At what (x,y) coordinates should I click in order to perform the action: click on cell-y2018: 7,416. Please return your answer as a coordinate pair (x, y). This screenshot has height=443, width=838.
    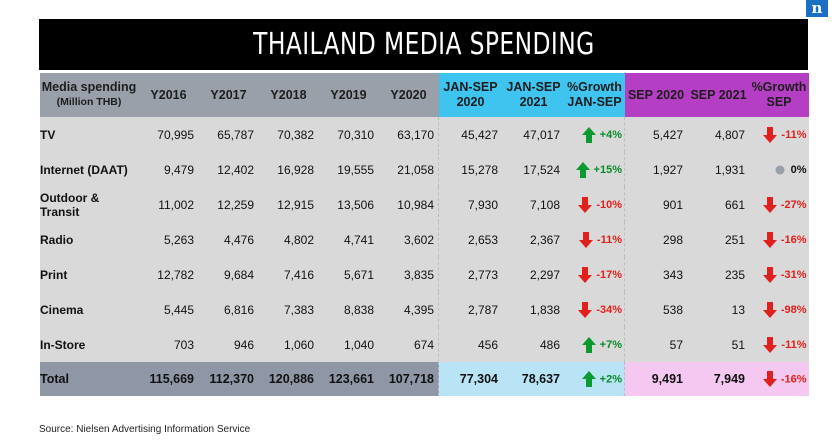
    Looking at the image, I should click on (288, 274).